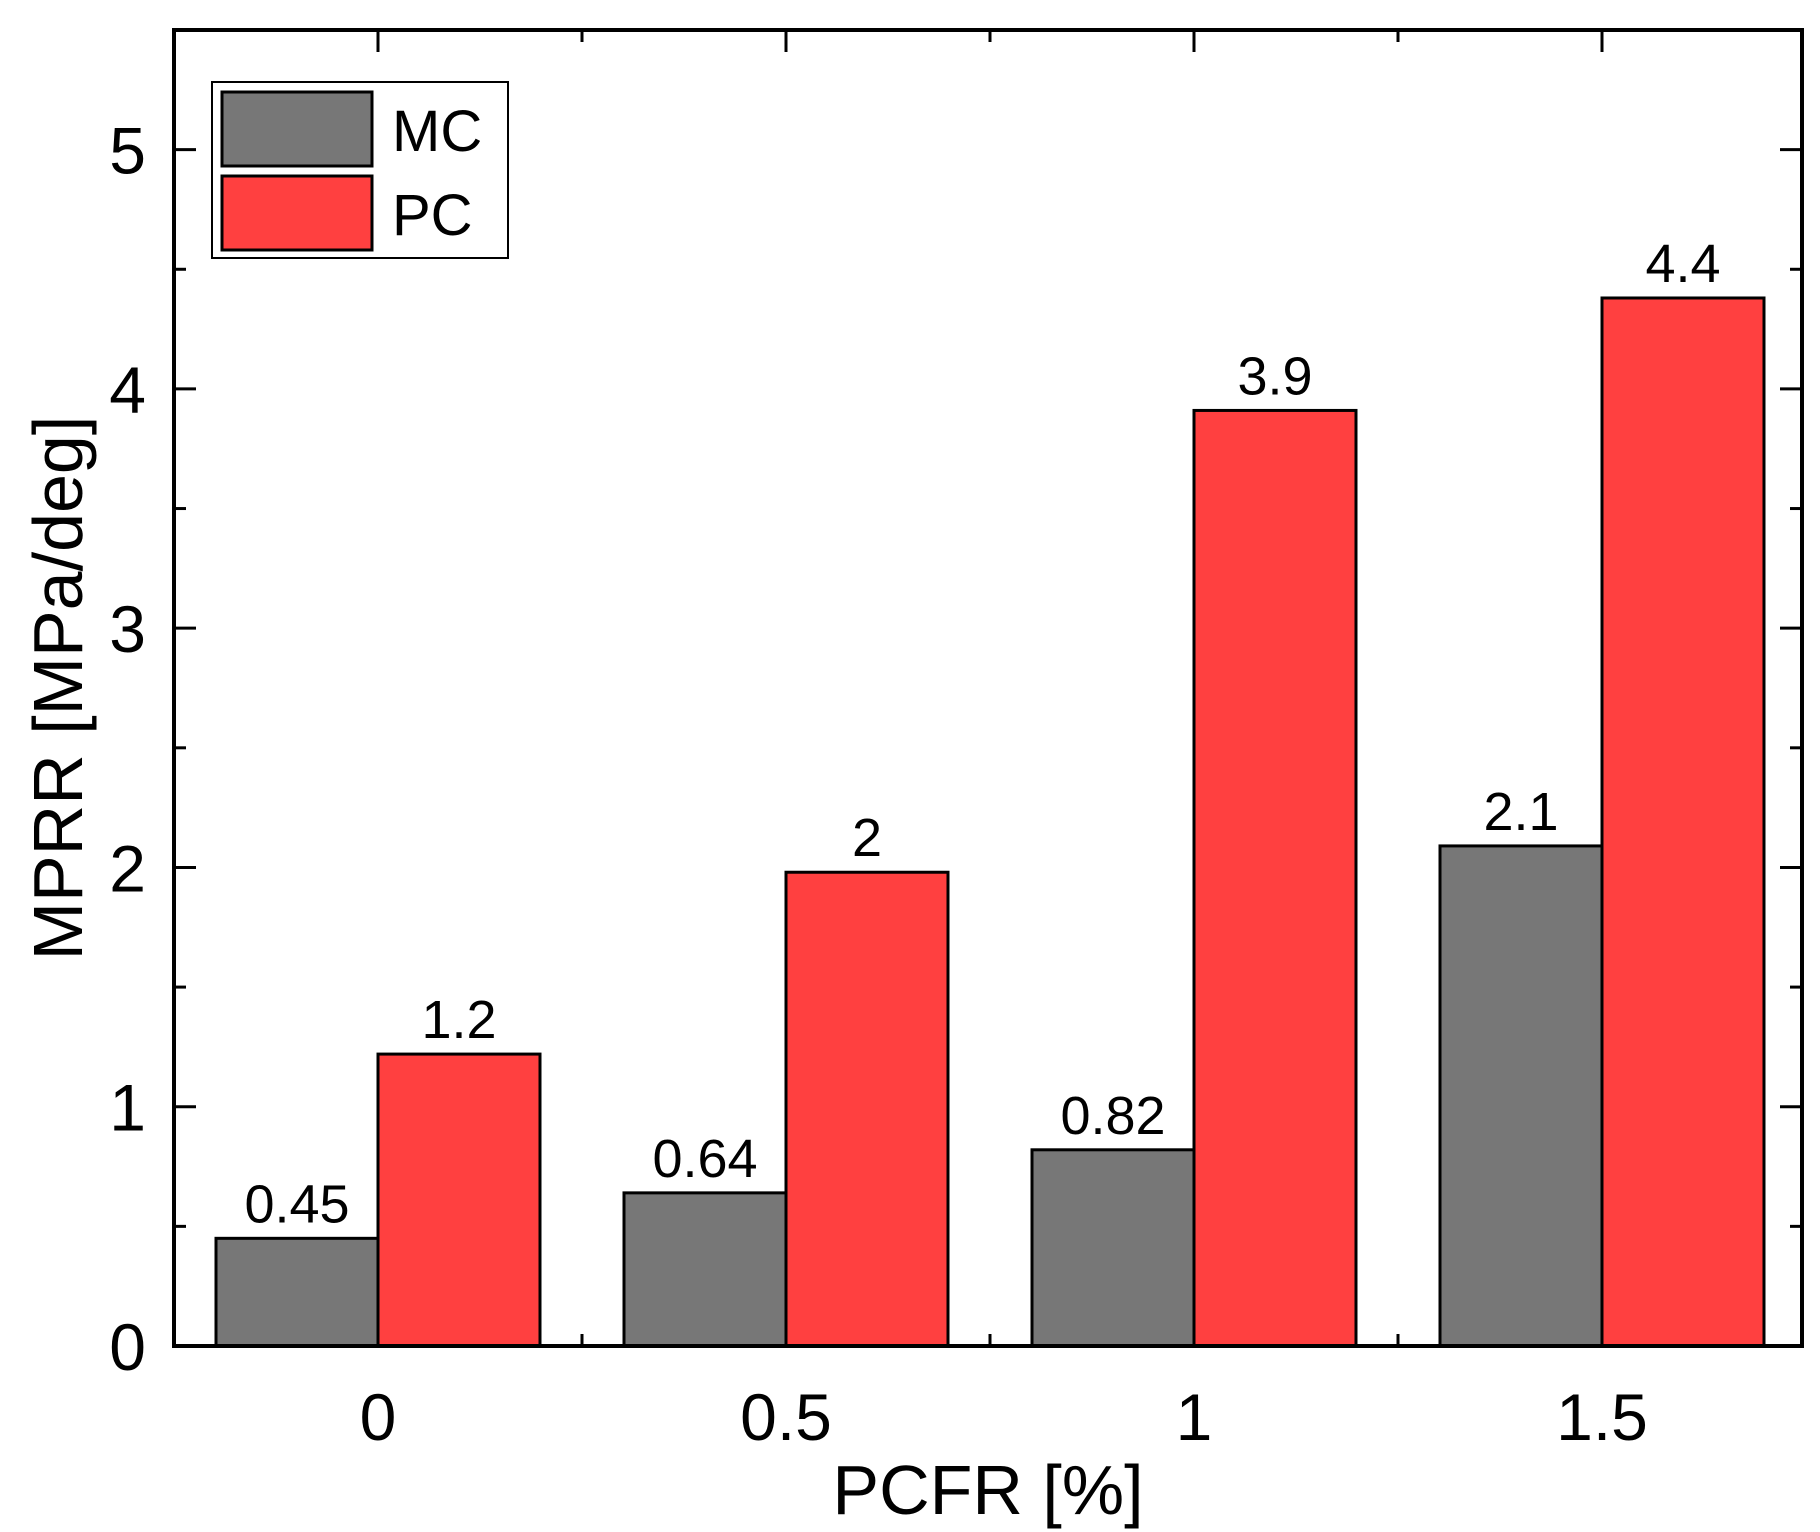  Describe the element at coordinates (1682, 264) in the screenshot. I see `data-label-pc-1_5: 4.4` at that location.